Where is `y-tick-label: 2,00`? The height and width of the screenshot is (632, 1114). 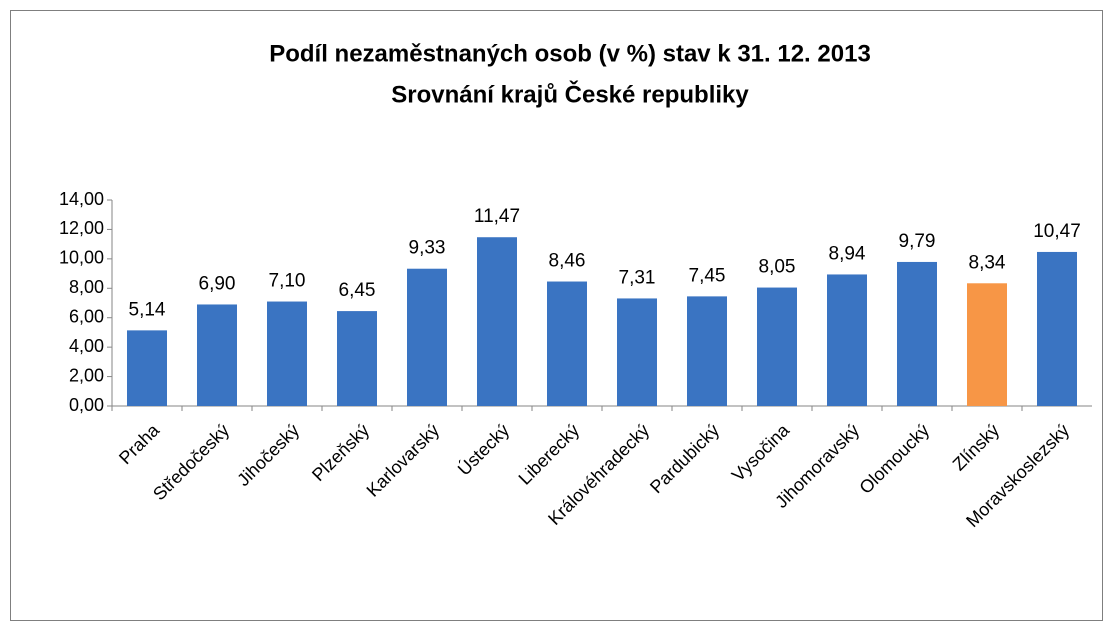
y-tick-label: 2,00 is located at coordinates (86, 375).